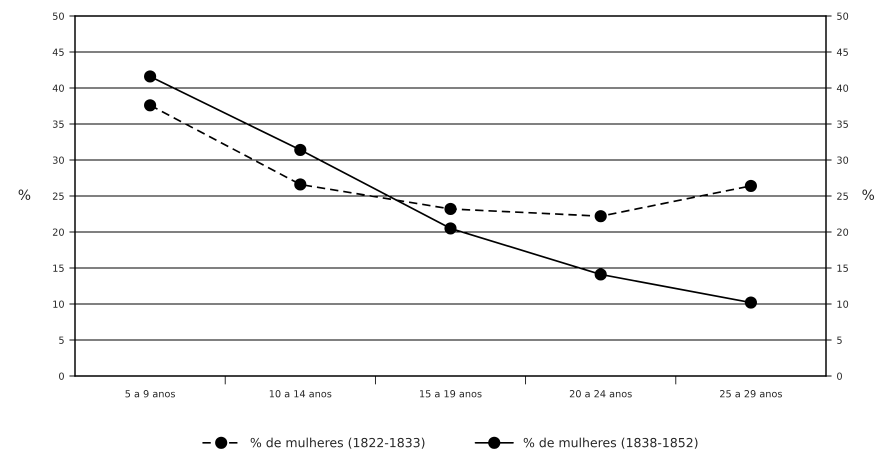 This screenshot has height=460, width=884. I want to click on y-tick-label: 40, so click(58, 88).